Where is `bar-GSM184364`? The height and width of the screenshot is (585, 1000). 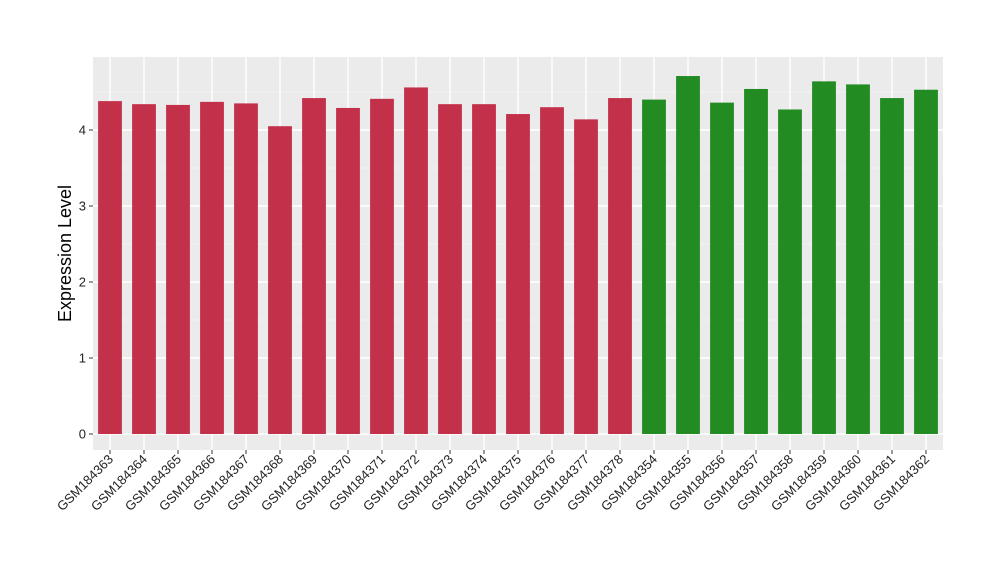
bar-GSM184364 is located at coordinates (144, 269).